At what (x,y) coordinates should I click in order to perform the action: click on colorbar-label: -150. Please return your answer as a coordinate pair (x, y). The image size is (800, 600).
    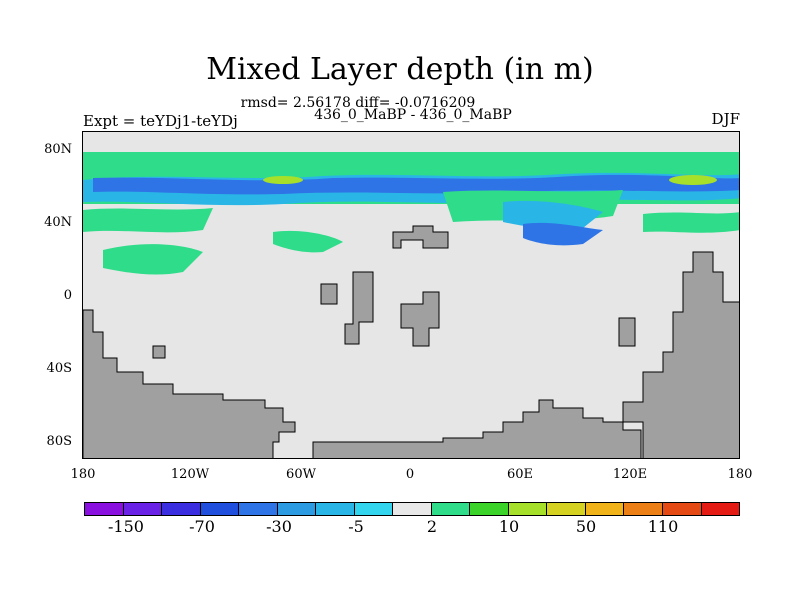
    Looking at the image, I should click on (126, 526).